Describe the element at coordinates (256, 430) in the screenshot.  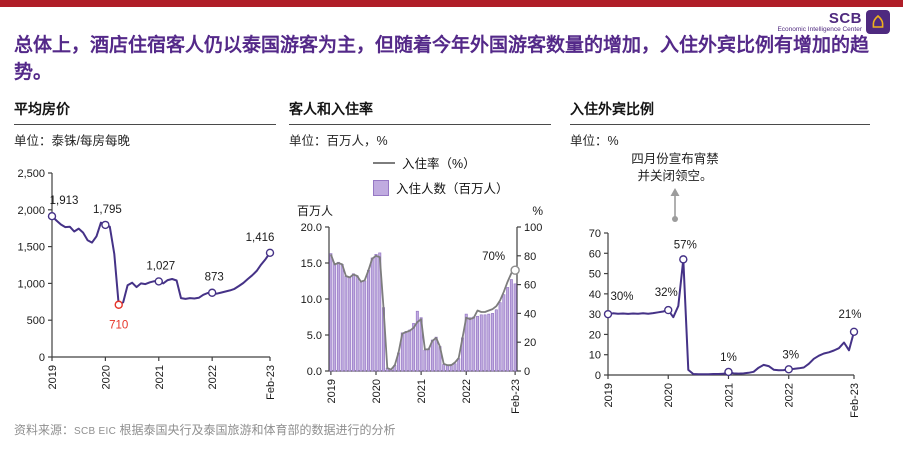
I see `source-text: 根据泰国央行及泰国旅游和体育部的数据进行的分析` at that location.